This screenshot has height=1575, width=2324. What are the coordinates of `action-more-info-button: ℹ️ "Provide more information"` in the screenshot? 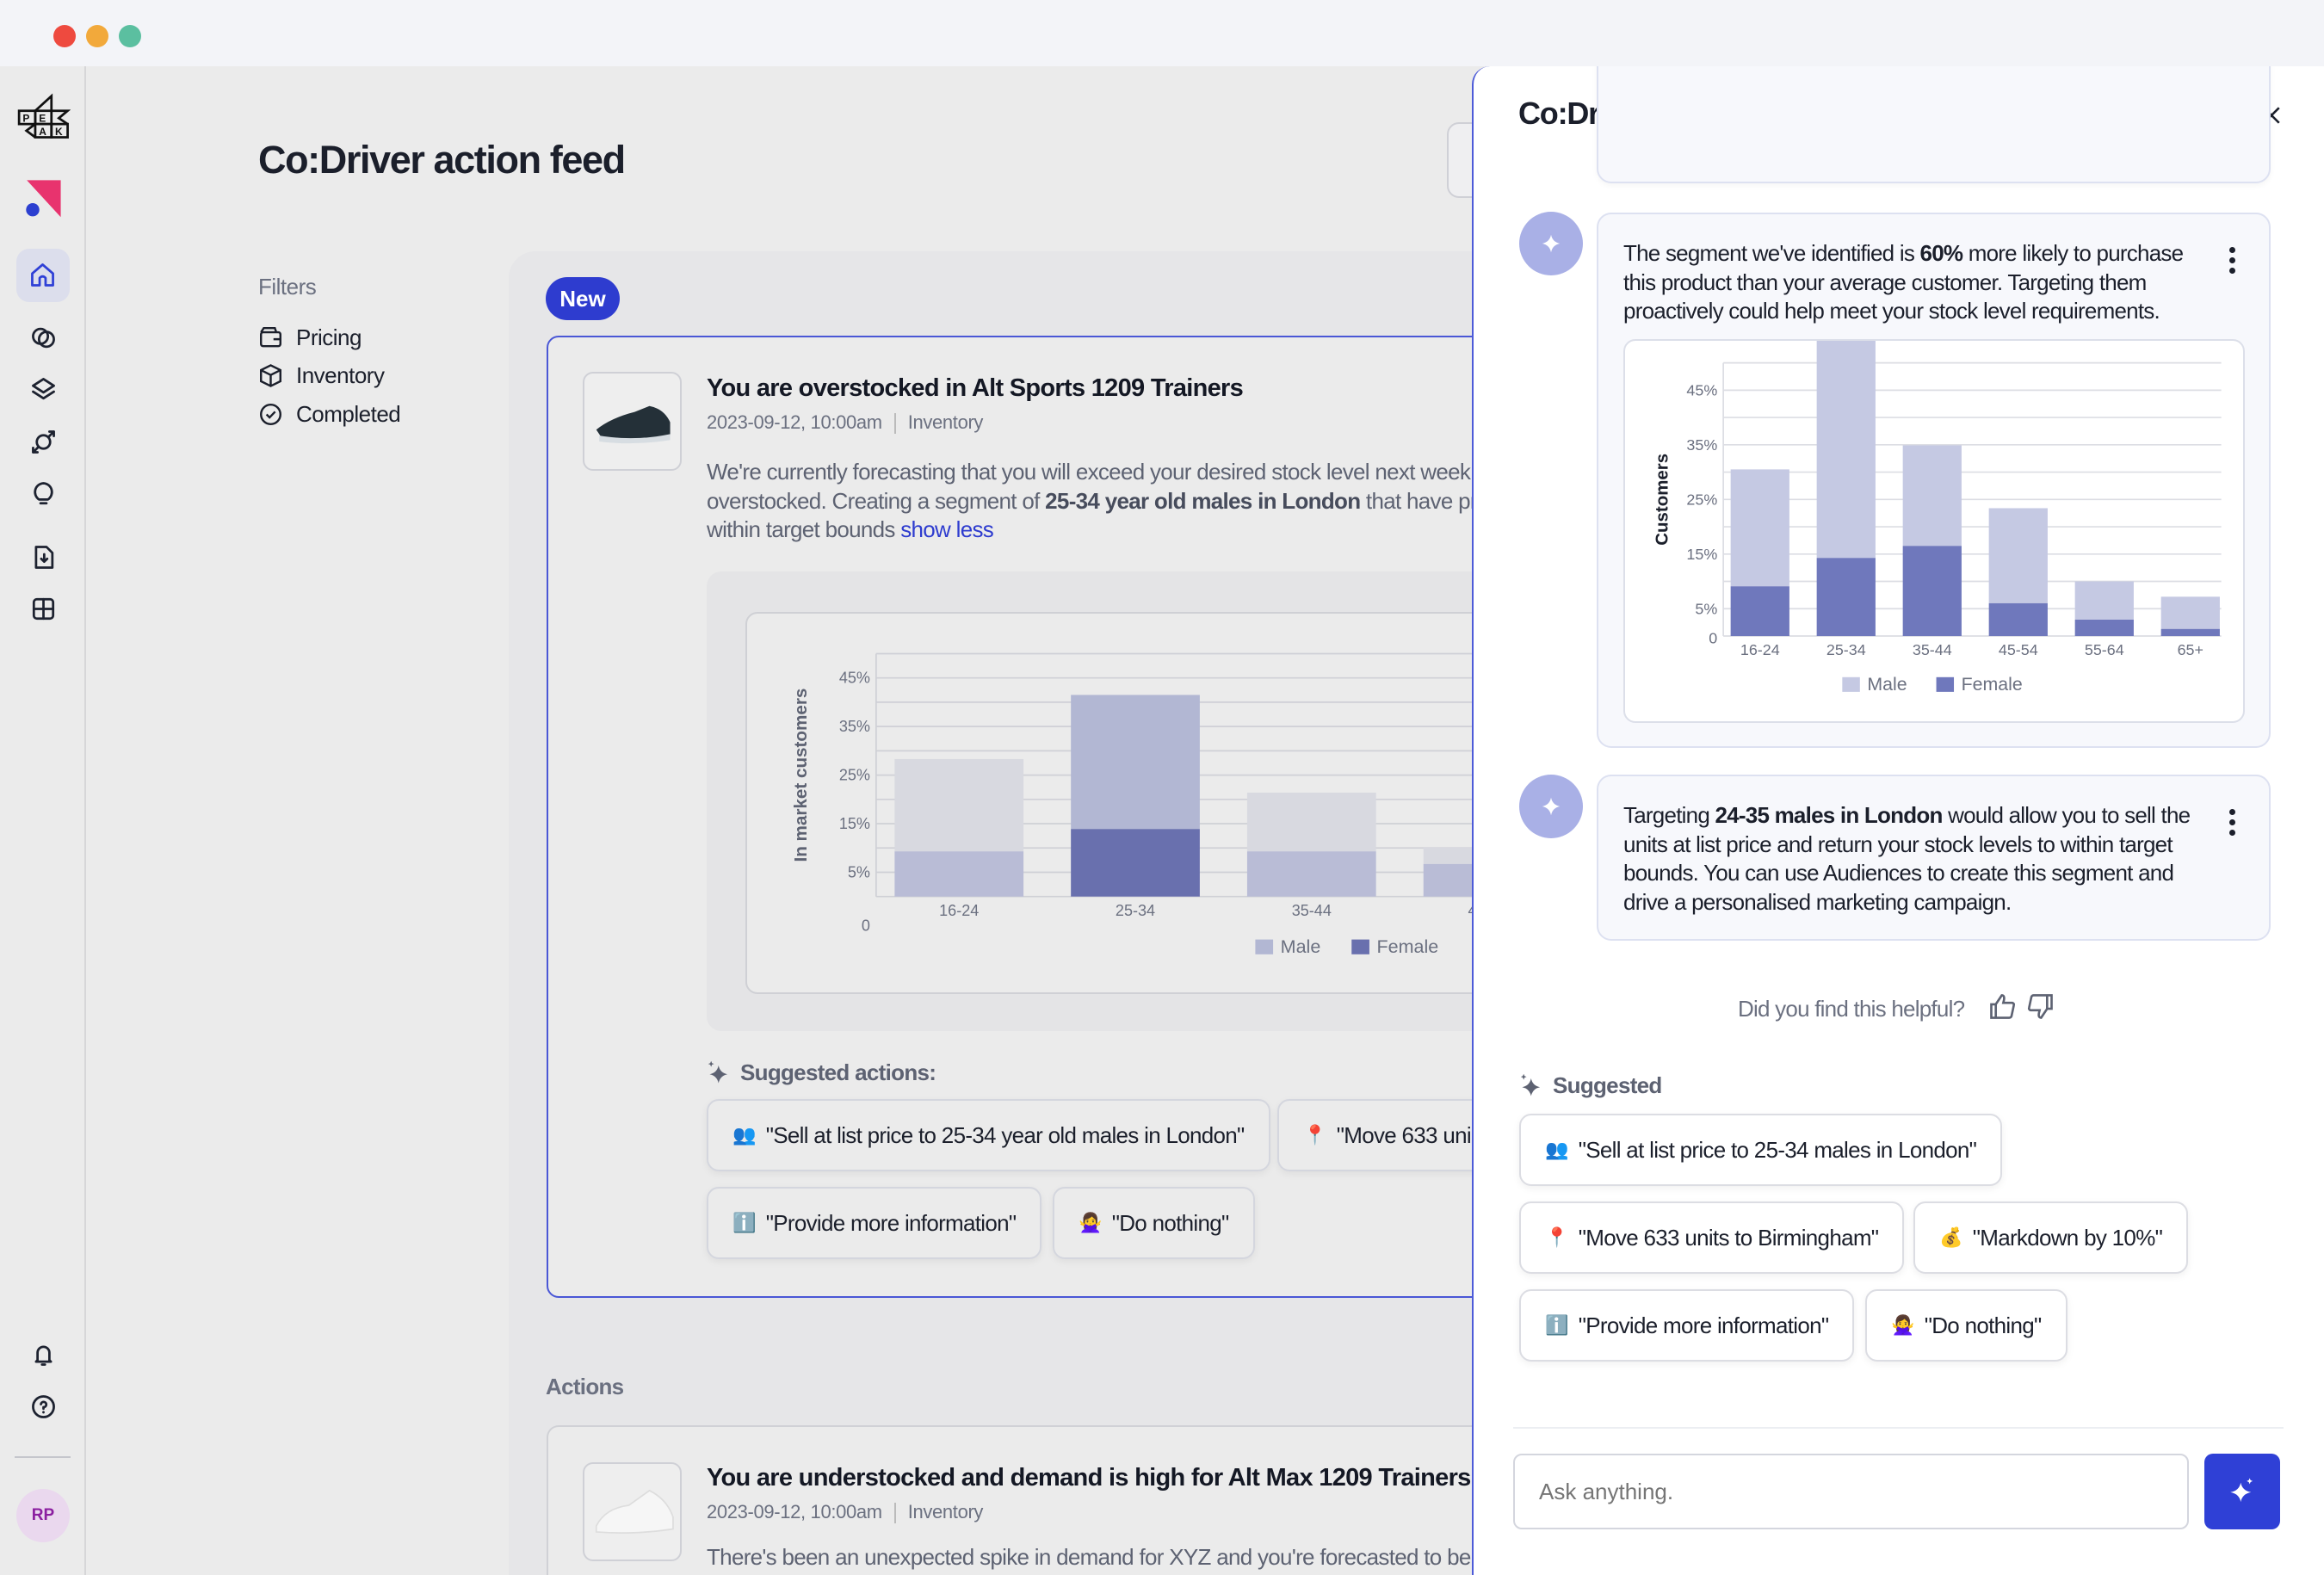 It's located at (874, 1223).